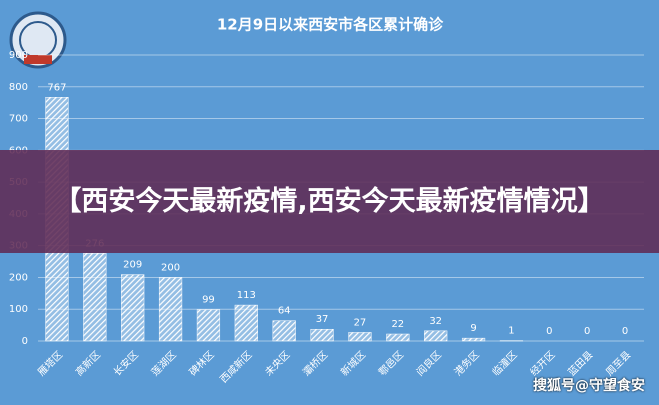  Describe the element at coordinates (581, 364) in the screenshot. I see `x-tick-label: 蓝田县` at that location.